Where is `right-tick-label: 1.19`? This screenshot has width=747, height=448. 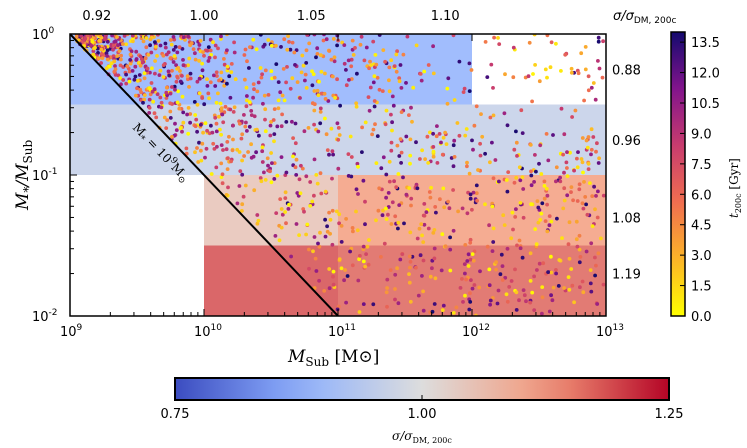
right-tick-label: 1.19 is located at coordinates (626, 275).